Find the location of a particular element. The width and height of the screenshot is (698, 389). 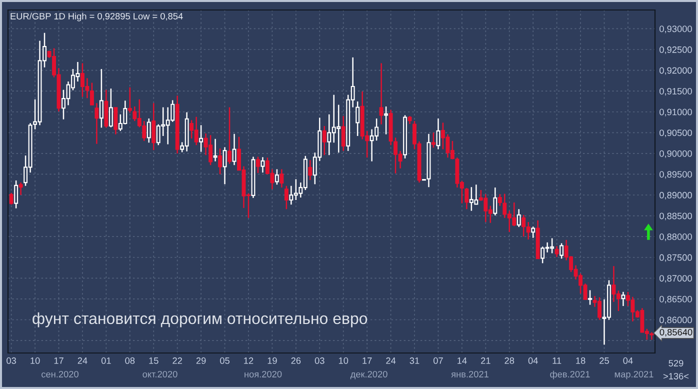

y-tick-label: 0,87500 is located at coordinates (676, 258).